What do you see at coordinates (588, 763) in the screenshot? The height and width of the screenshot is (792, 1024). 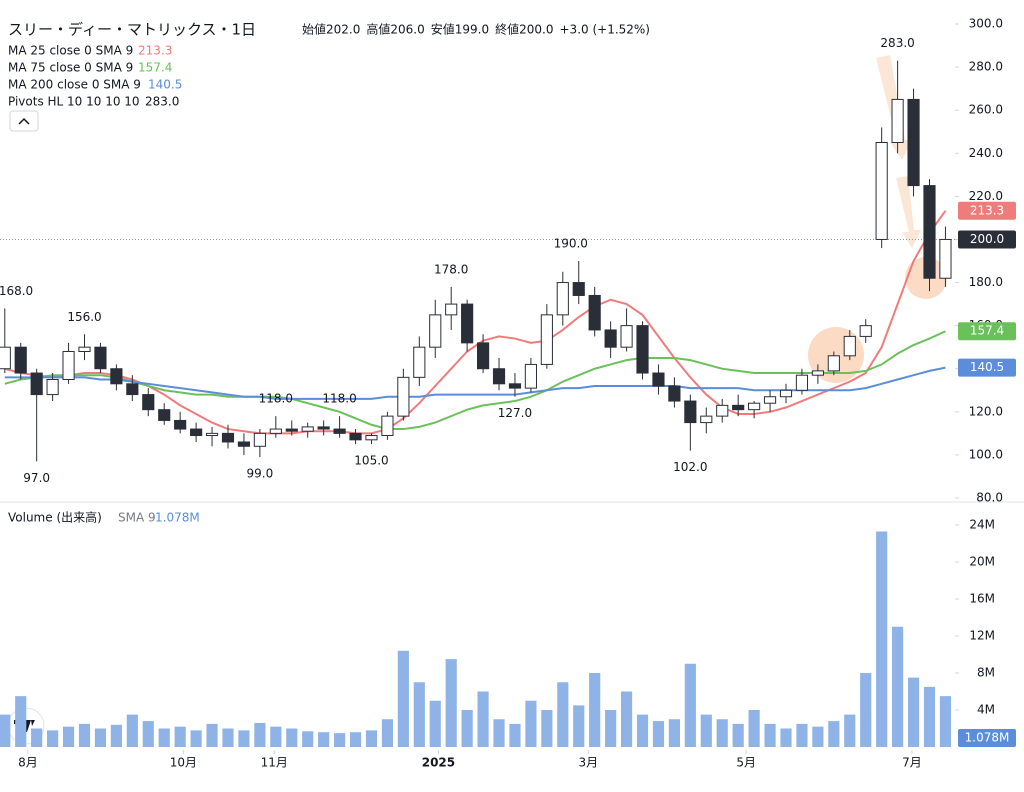 I see `x-tick-label: 3月` at bounding box center [588, 763].